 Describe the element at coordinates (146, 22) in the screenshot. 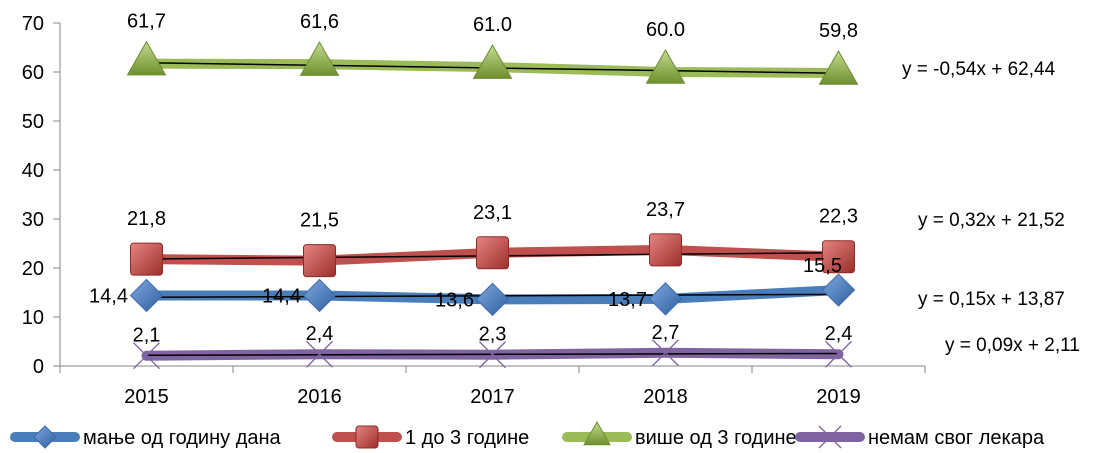

I see `data-label: 61,7` at that location.